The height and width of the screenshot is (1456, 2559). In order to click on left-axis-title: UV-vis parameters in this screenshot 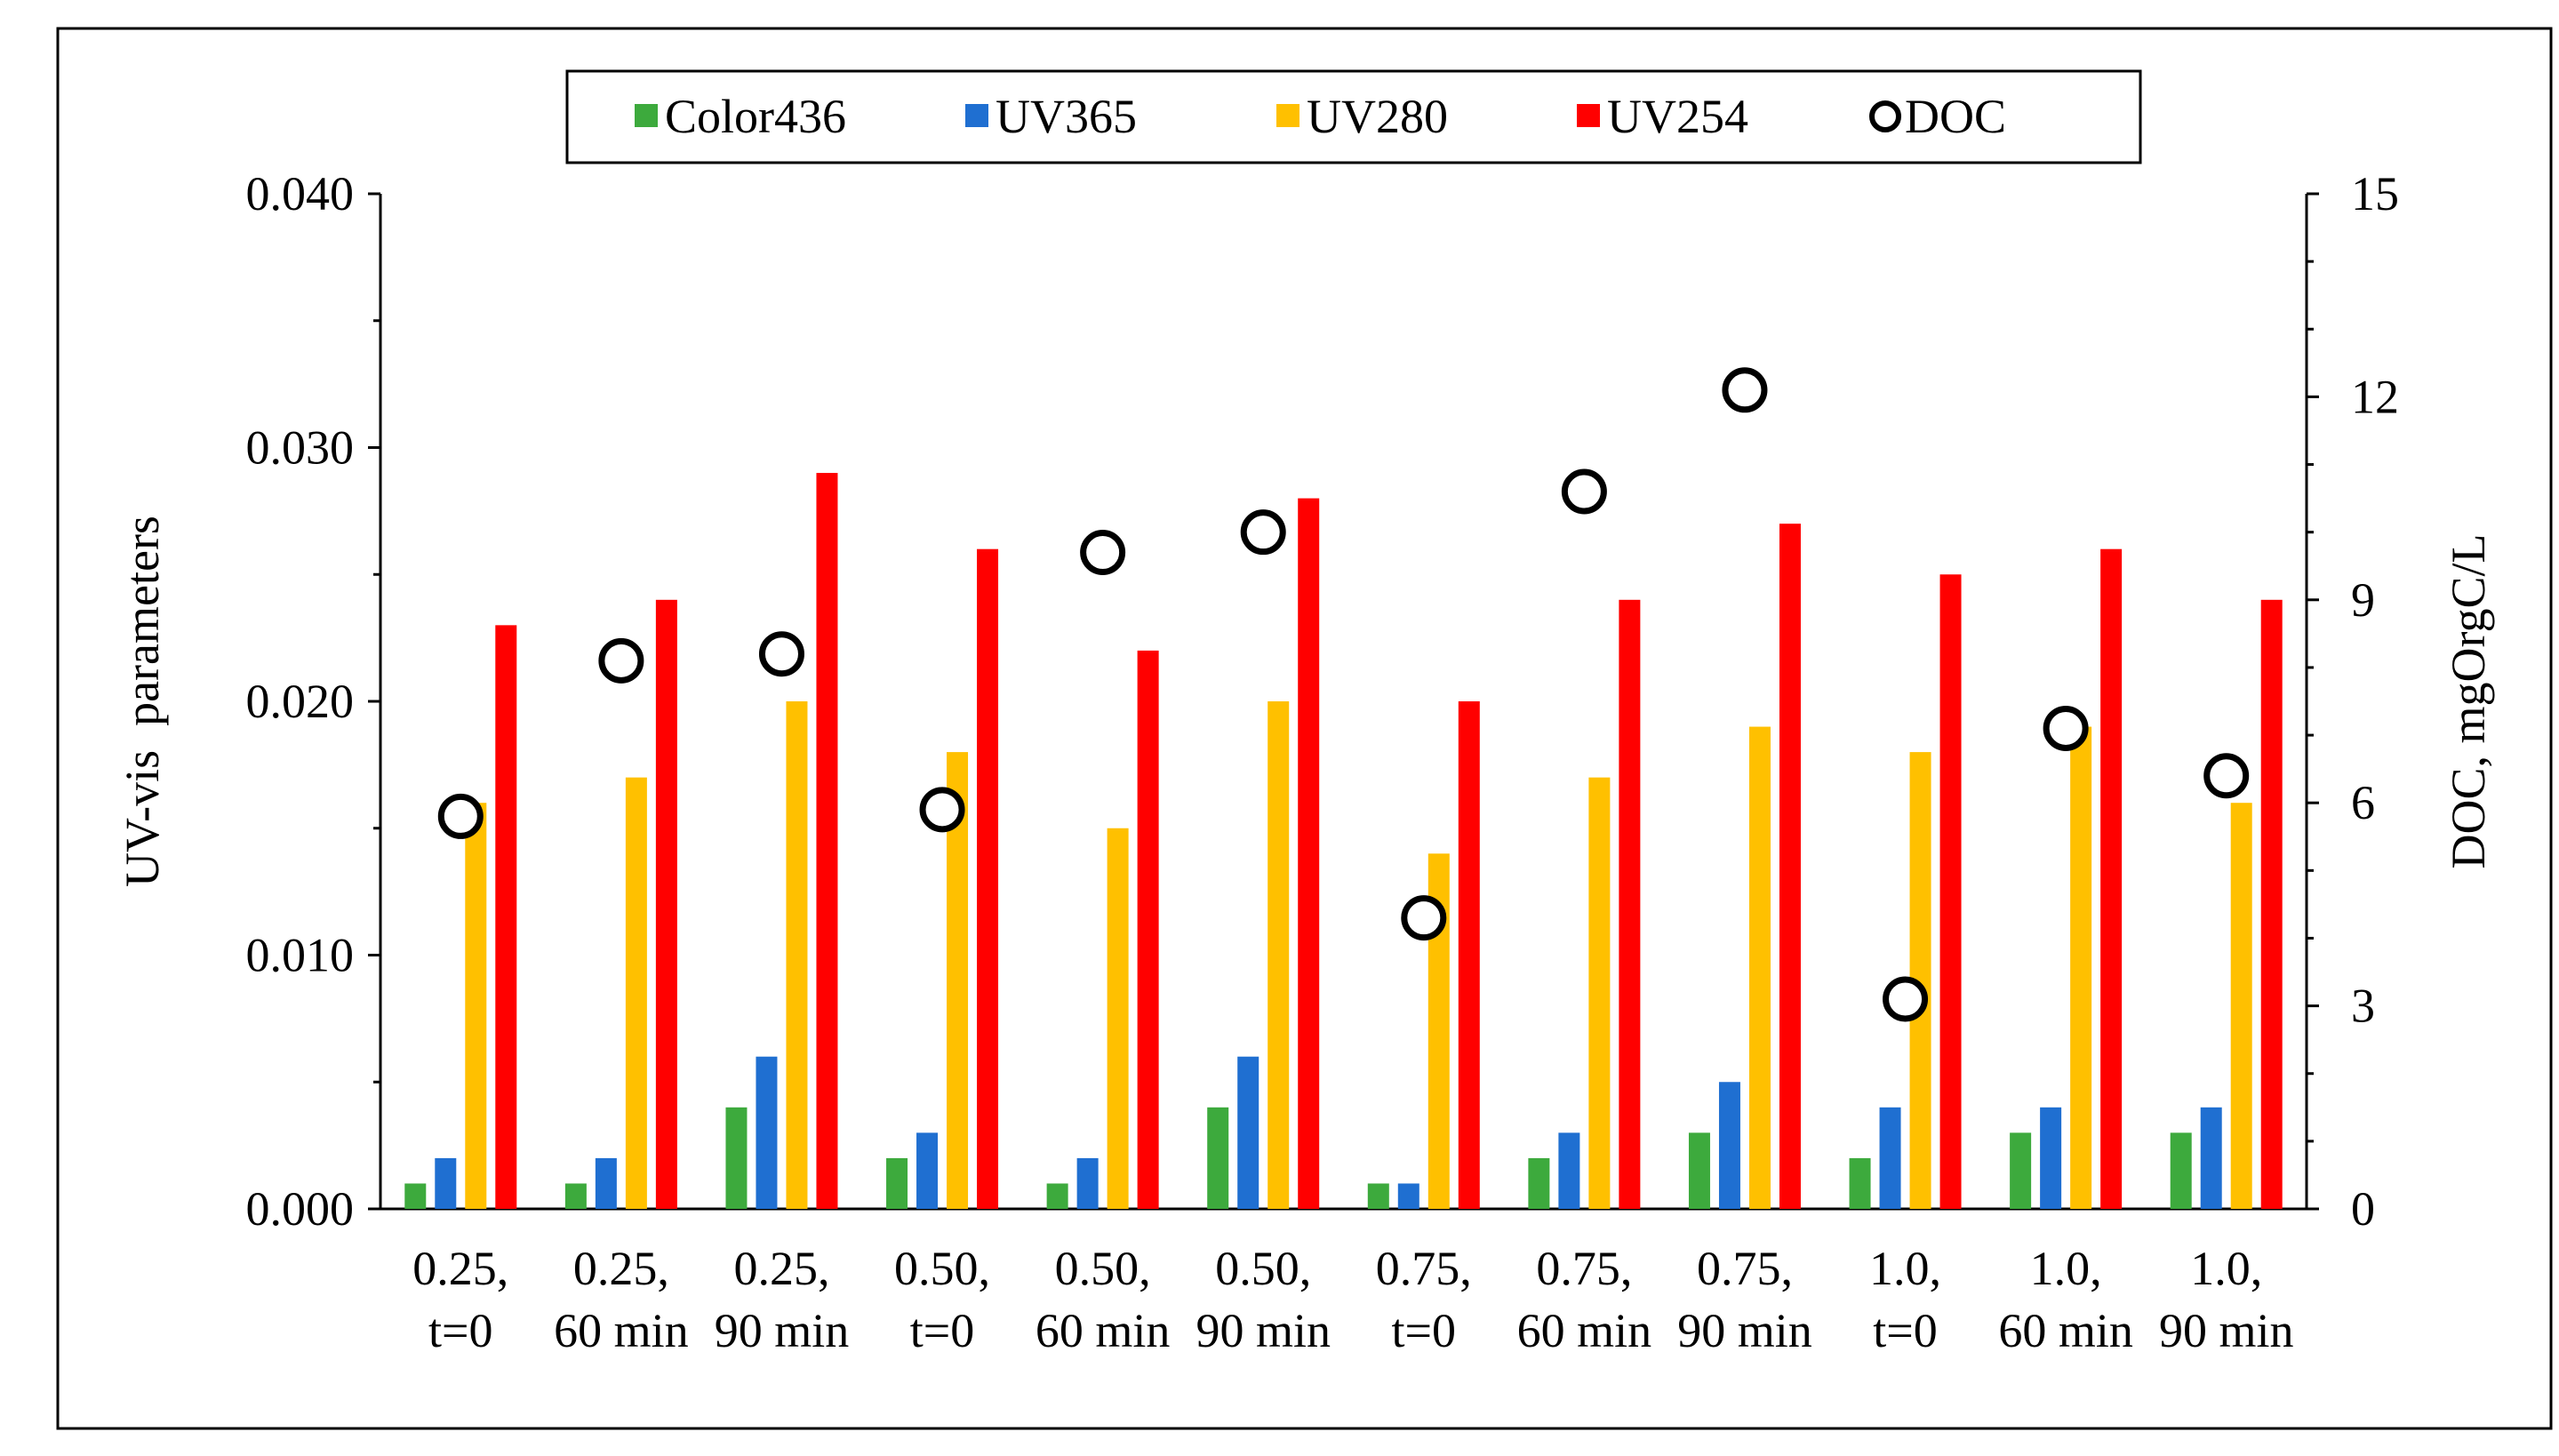, I will do `click(142, 701)`.